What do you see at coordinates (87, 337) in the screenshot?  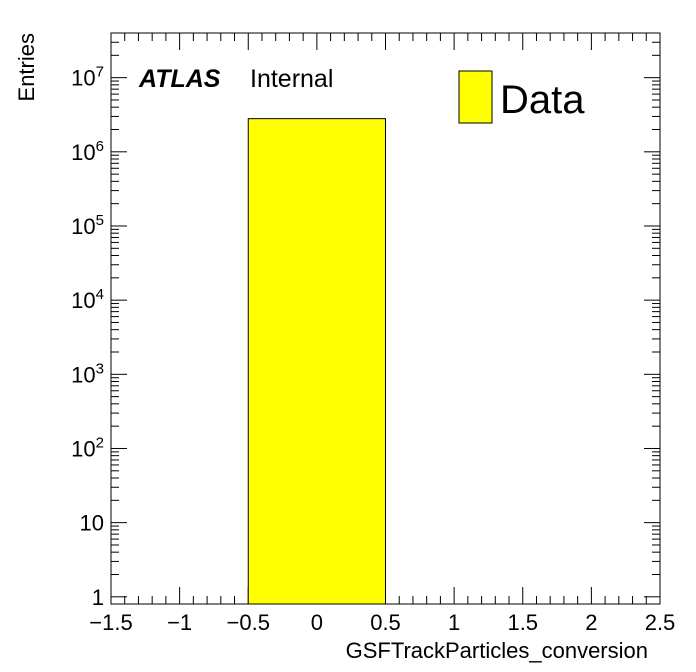 I see `y-tick-labels: 1 10 10² 10³ 10⁴ 10⁵ 10⁶ 10⁷` at bounding box center [87, 337].